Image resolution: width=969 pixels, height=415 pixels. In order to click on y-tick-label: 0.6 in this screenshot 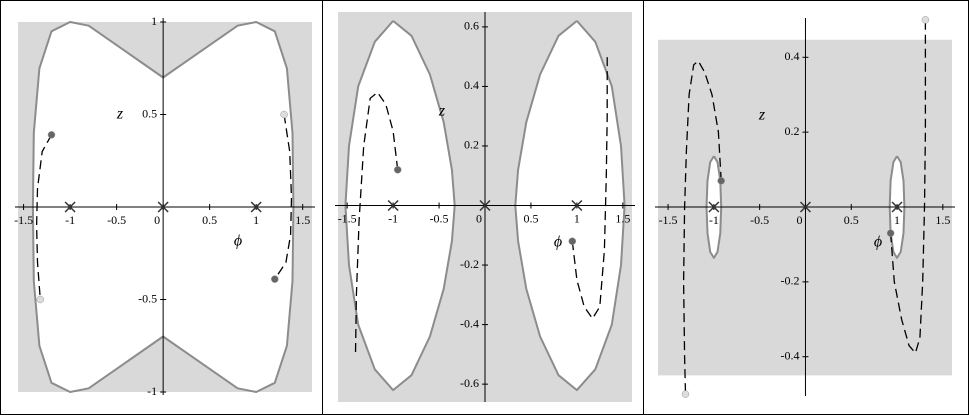, I will do `click(471, 26)`.